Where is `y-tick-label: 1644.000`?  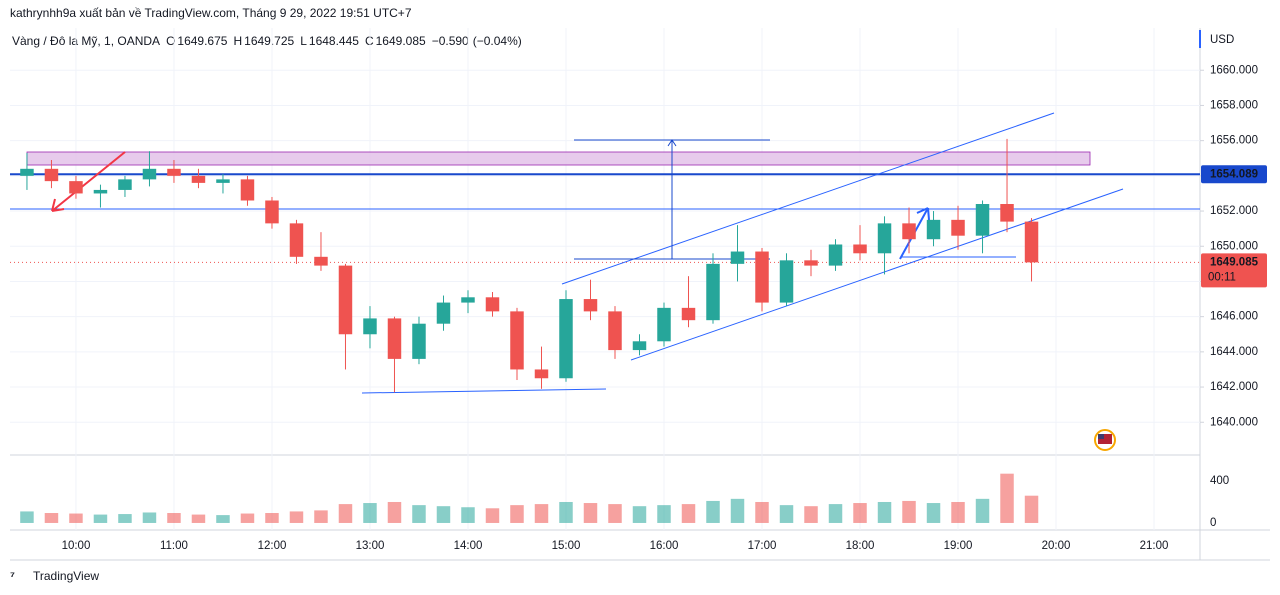
y-tick-label: 1644.000 is located at coordinates (1234, 352).